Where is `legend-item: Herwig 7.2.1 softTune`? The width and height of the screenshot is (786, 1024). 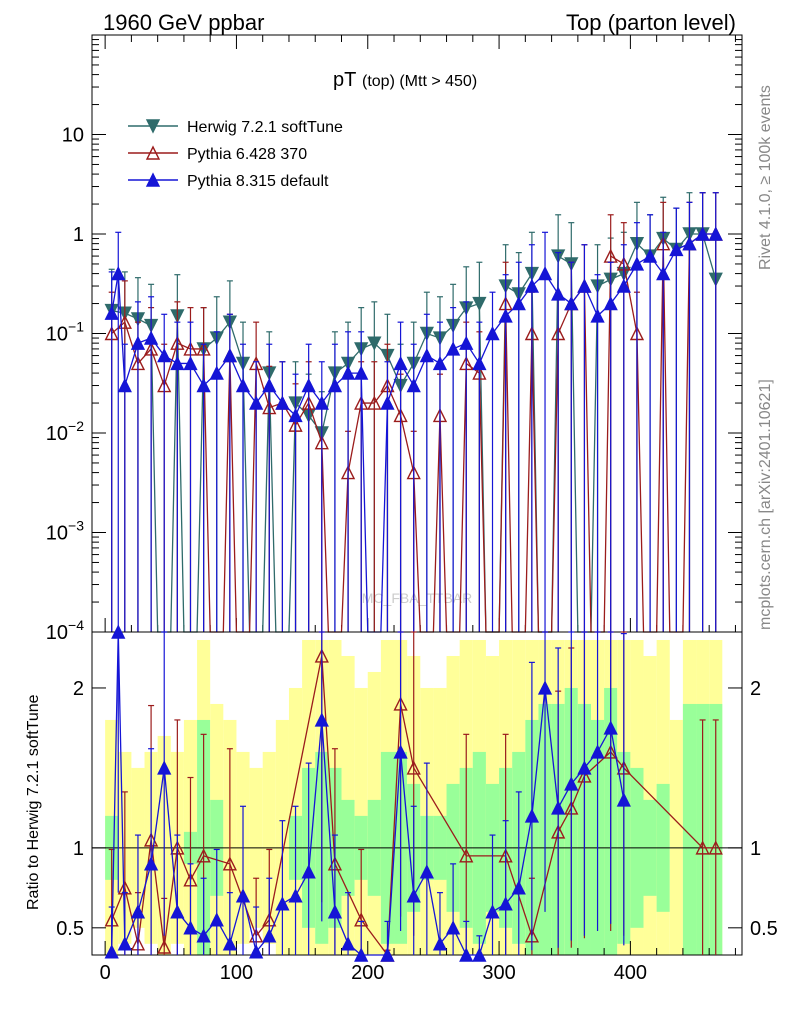 legend-item: Herwig 7.2.1 softTune is located at coordinates (235, 127).